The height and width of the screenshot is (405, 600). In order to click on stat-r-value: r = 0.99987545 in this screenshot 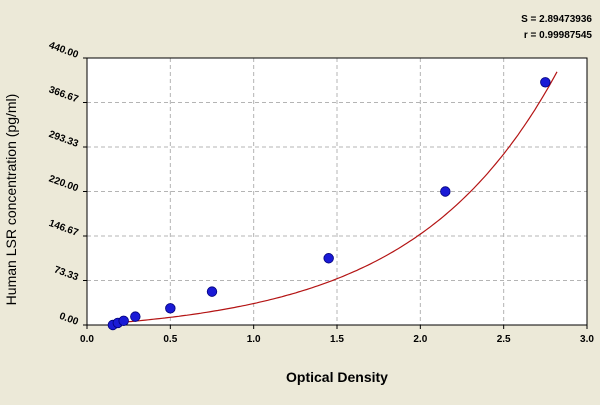, I will do `click(558, 35)`.